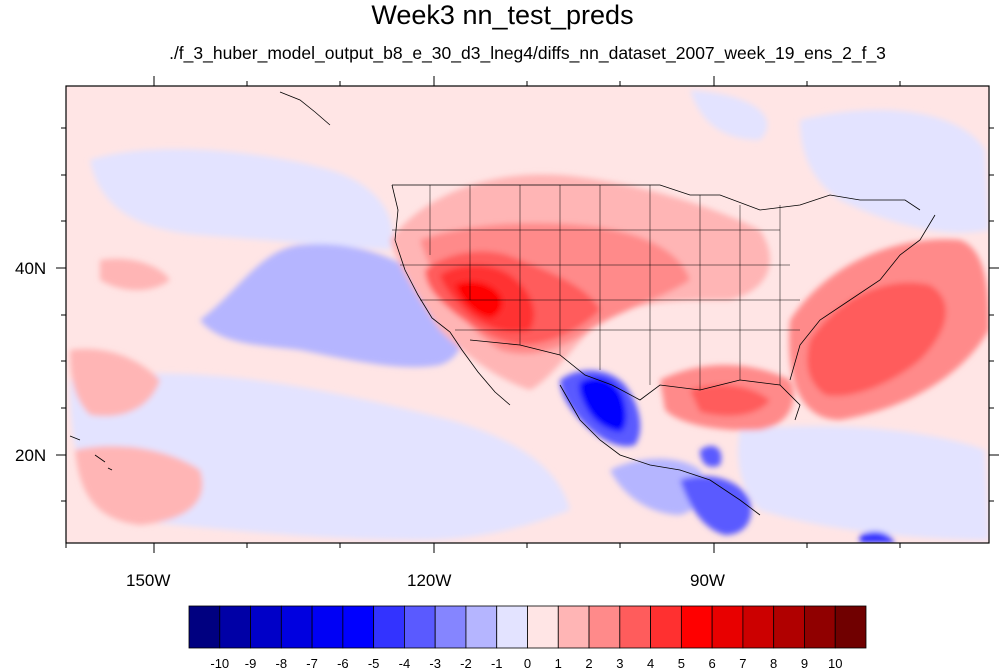  I want to click on colorbar-label: -3, so click(435, 663).